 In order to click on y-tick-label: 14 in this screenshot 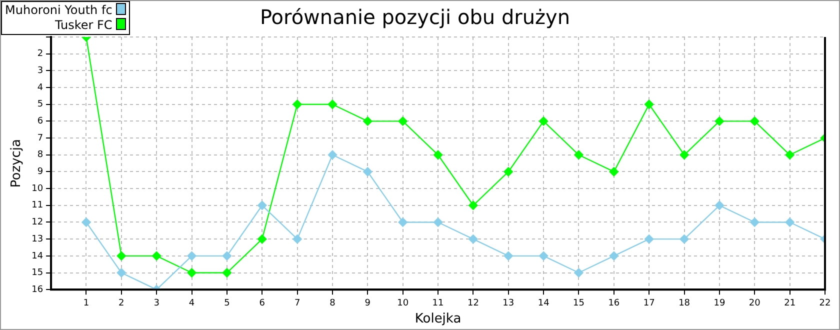, I will do `click(38, 256)`.